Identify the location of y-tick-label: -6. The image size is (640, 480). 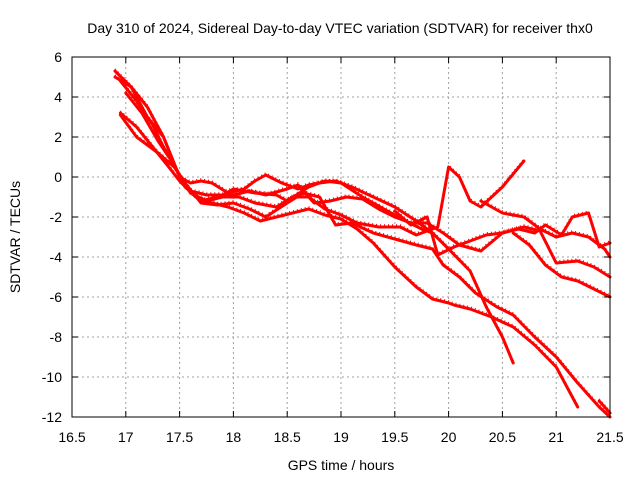
(56, 297).